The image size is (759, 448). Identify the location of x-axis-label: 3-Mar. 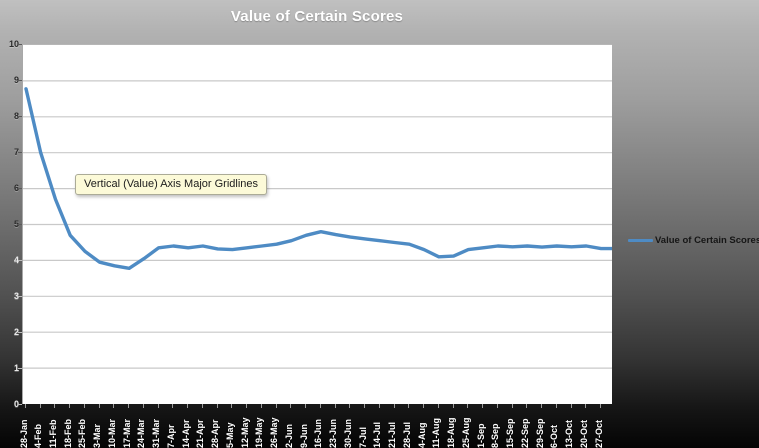
(97, 435).